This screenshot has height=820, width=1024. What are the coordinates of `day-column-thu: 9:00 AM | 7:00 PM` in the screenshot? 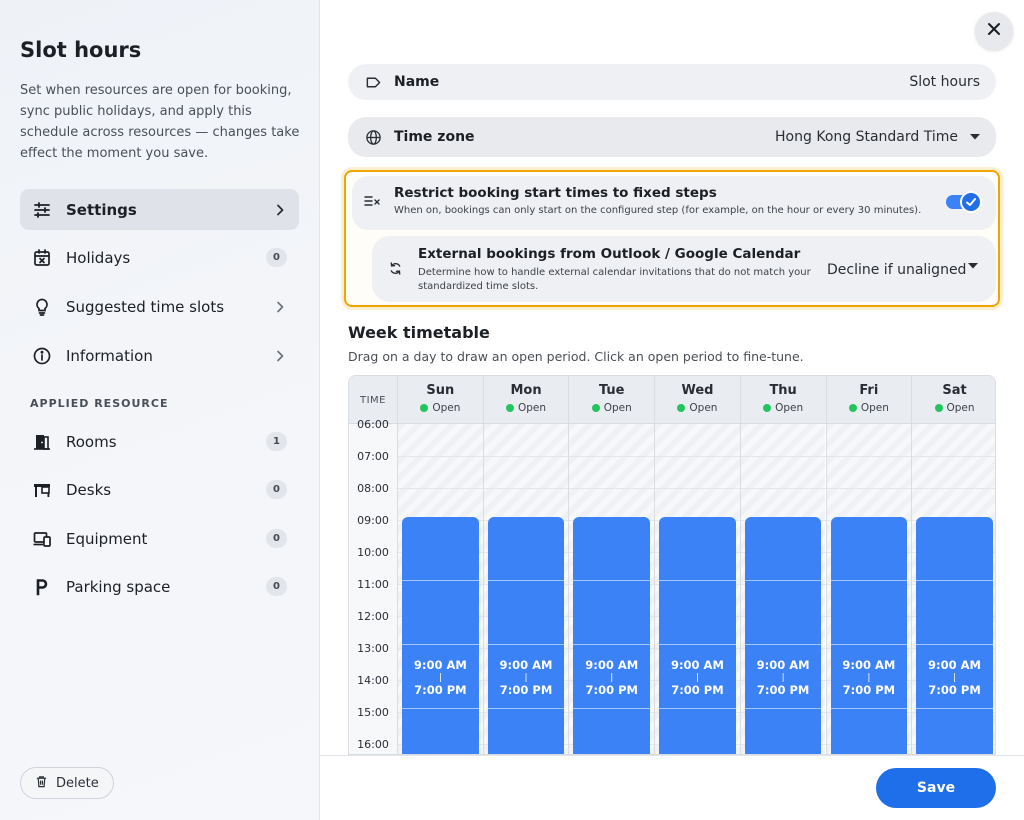 It's located at (783, 589).